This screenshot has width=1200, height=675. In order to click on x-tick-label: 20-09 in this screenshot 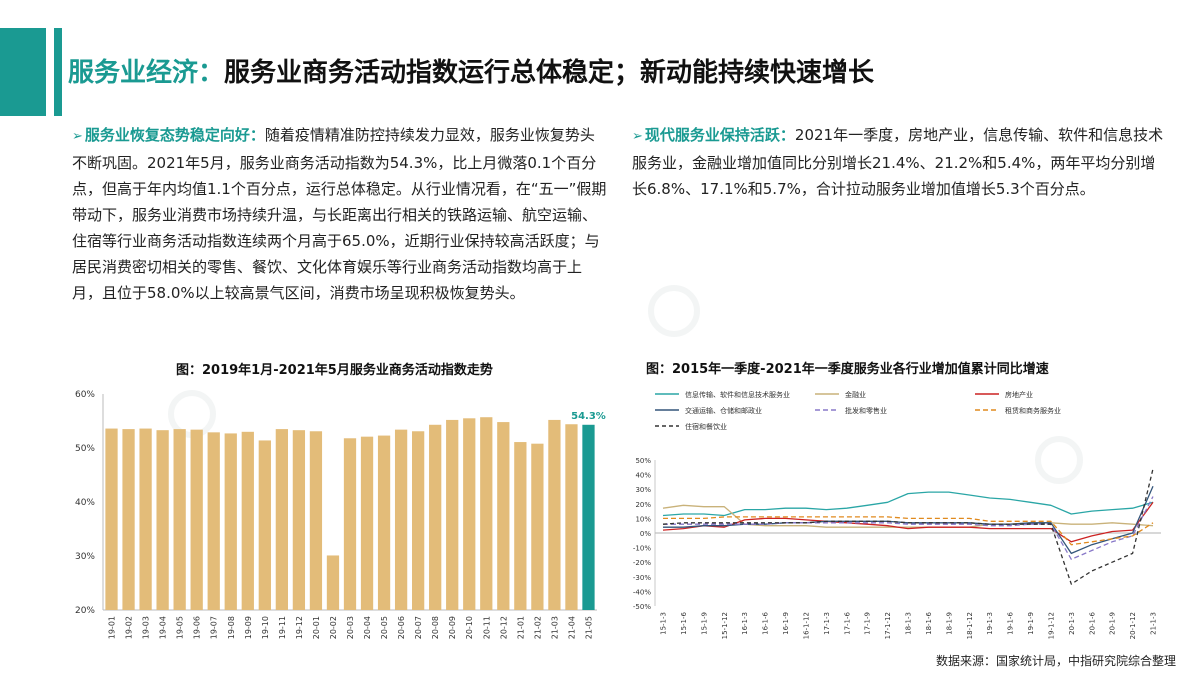, I will do `click(452, 627)`.